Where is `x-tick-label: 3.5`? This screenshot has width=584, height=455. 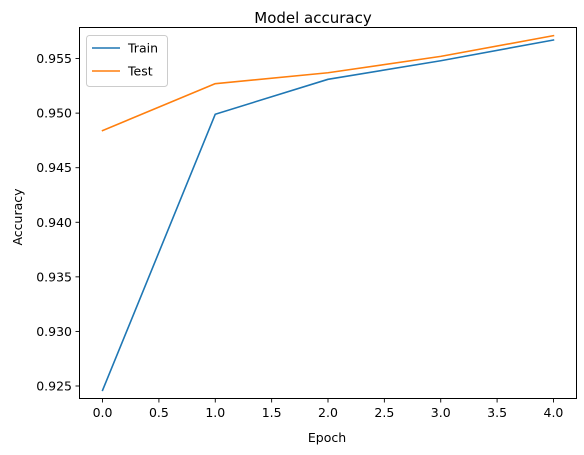
x-tick-label: 3.5 is located at coordinates (497, 412).